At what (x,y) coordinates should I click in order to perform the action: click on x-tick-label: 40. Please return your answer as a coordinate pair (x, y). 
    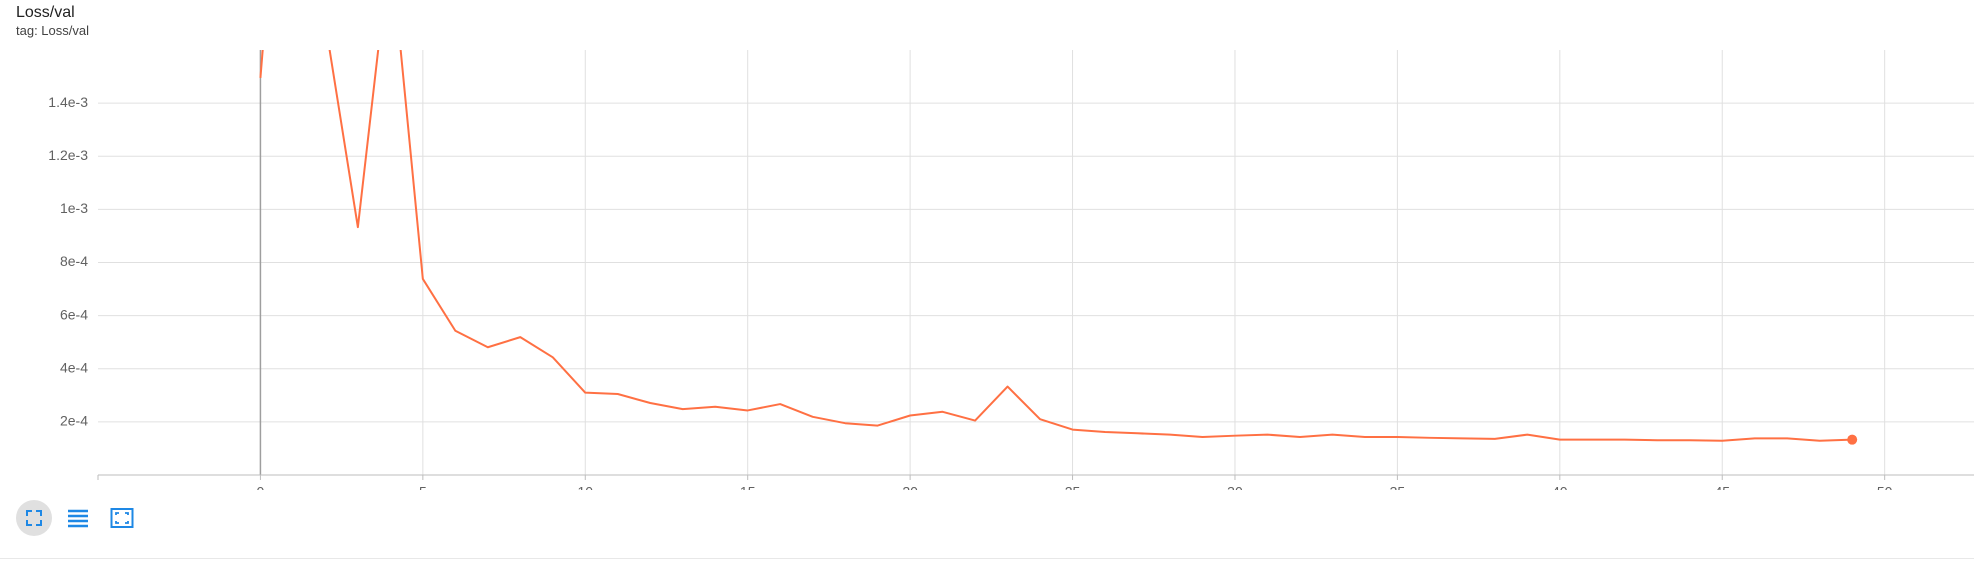
    Looking at the image, I should click on (1560, 487).